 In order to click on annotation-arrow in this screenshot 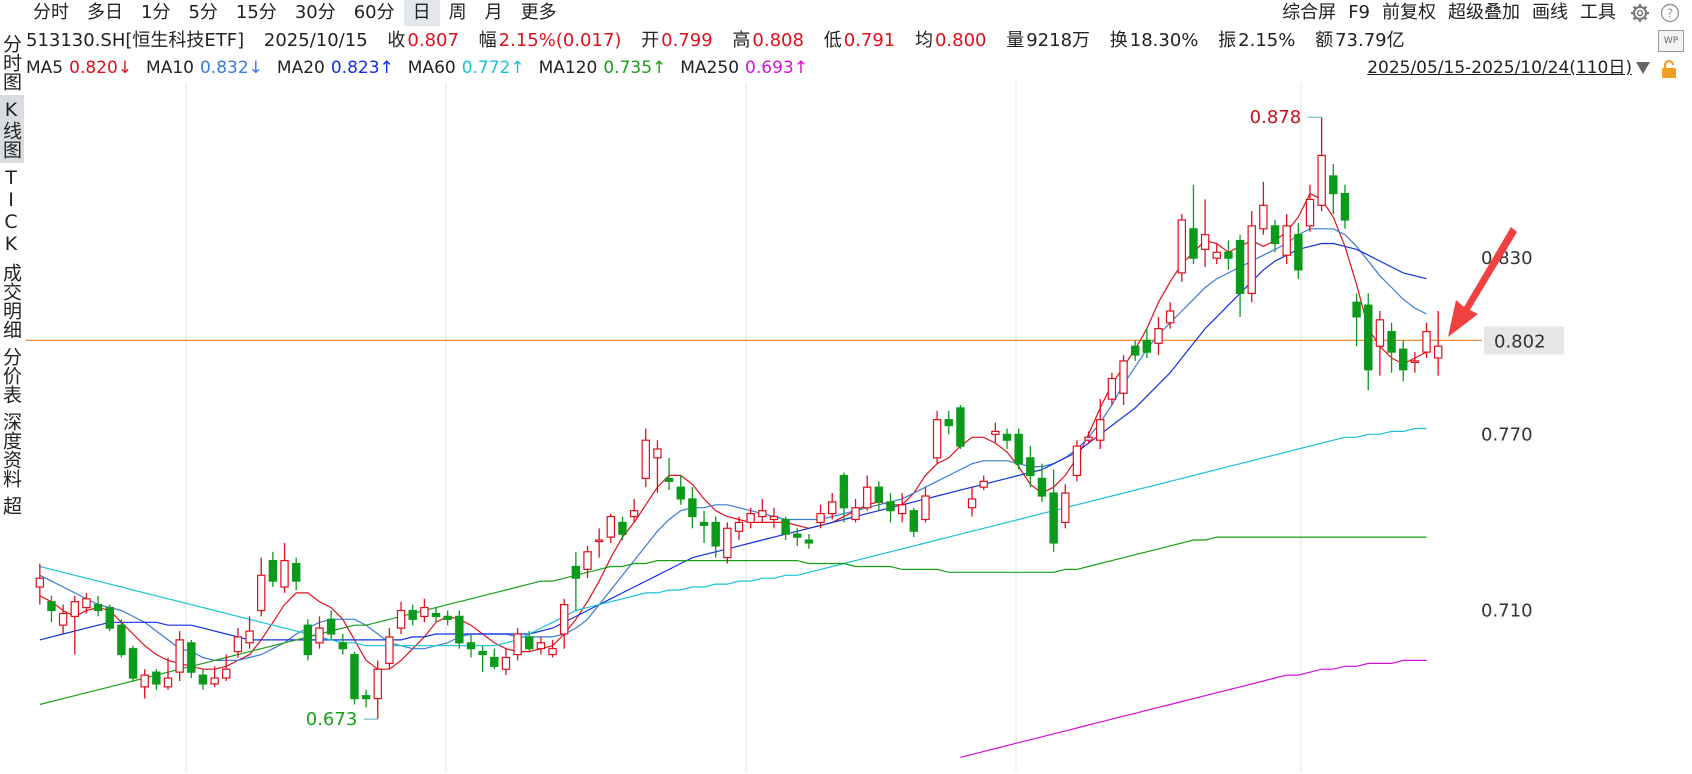, I will do `click(1482, 282)`.